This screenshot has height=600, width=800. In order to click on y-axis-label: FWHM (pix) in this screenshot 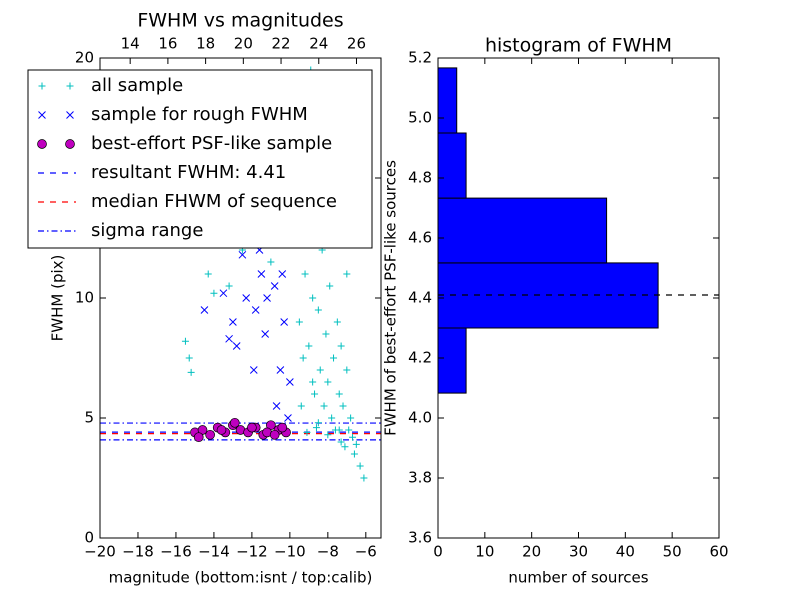, I will do `click(58, 298)`.